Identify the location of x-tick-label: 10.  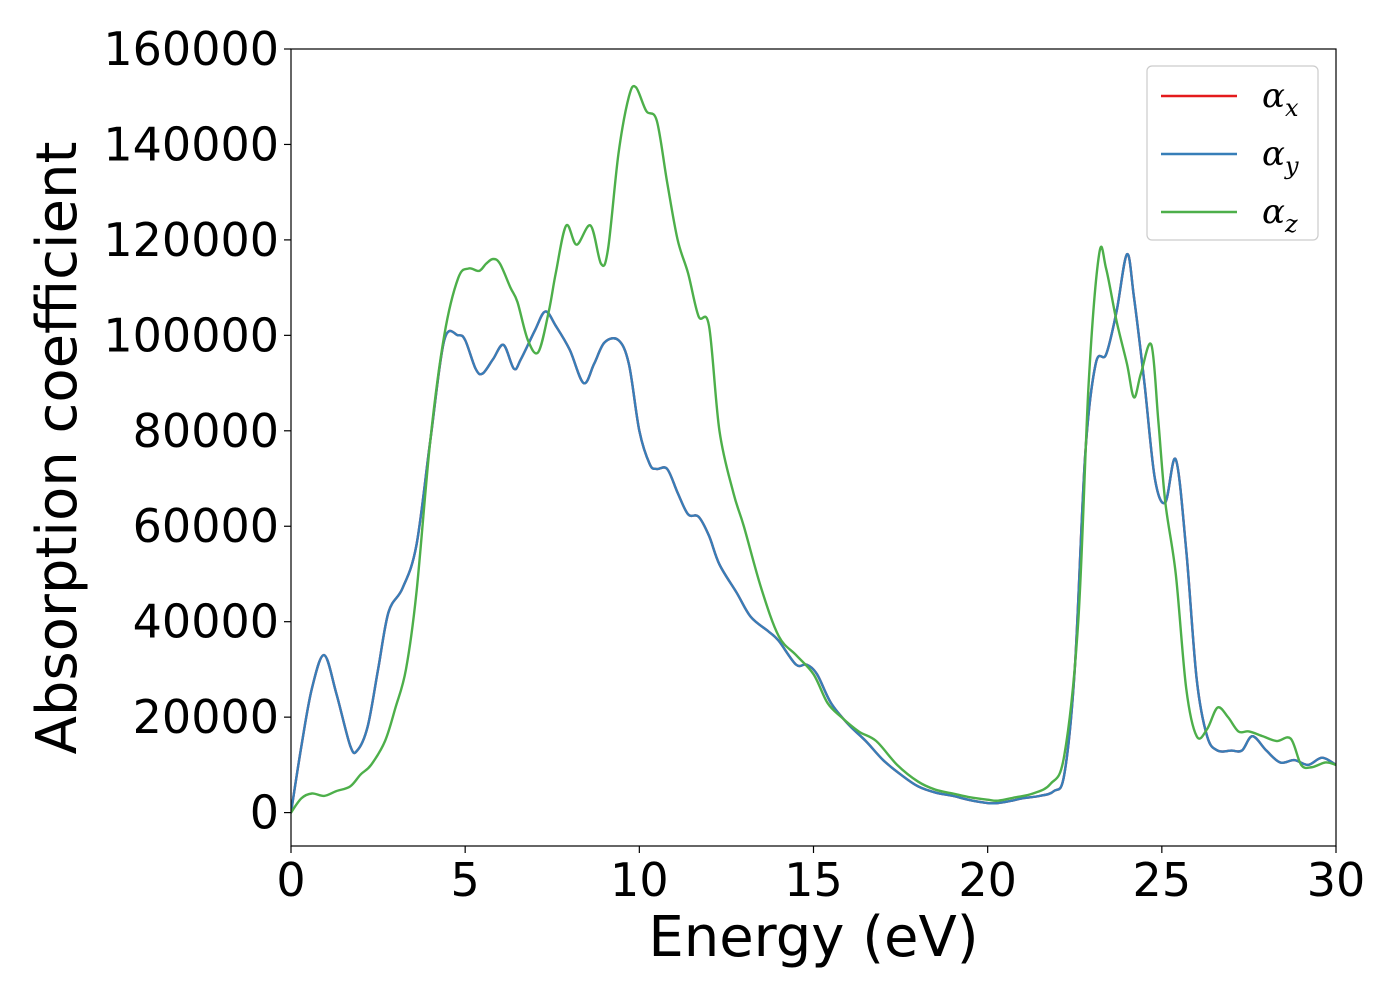
(639, 880).